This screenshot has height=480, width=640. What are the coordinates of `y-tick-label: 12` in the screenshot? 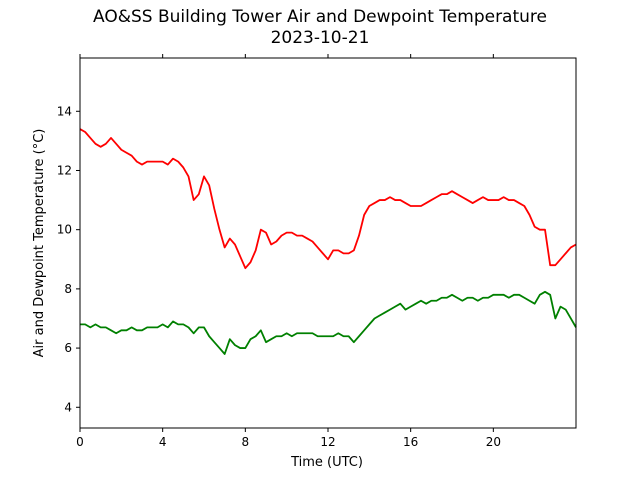 It's located at (64, 170).